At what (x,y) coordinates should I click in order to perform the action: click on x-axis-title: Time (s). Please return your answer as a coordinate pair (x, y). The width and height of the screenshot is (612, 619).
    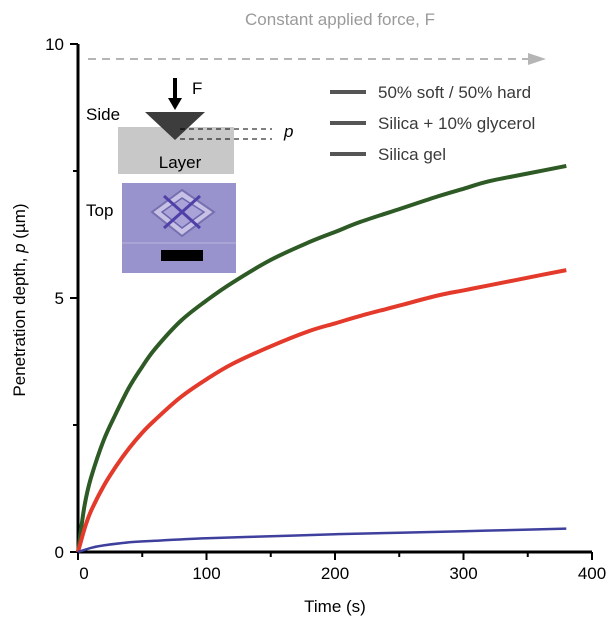
    Looking at the image, I should click on (335, 606).